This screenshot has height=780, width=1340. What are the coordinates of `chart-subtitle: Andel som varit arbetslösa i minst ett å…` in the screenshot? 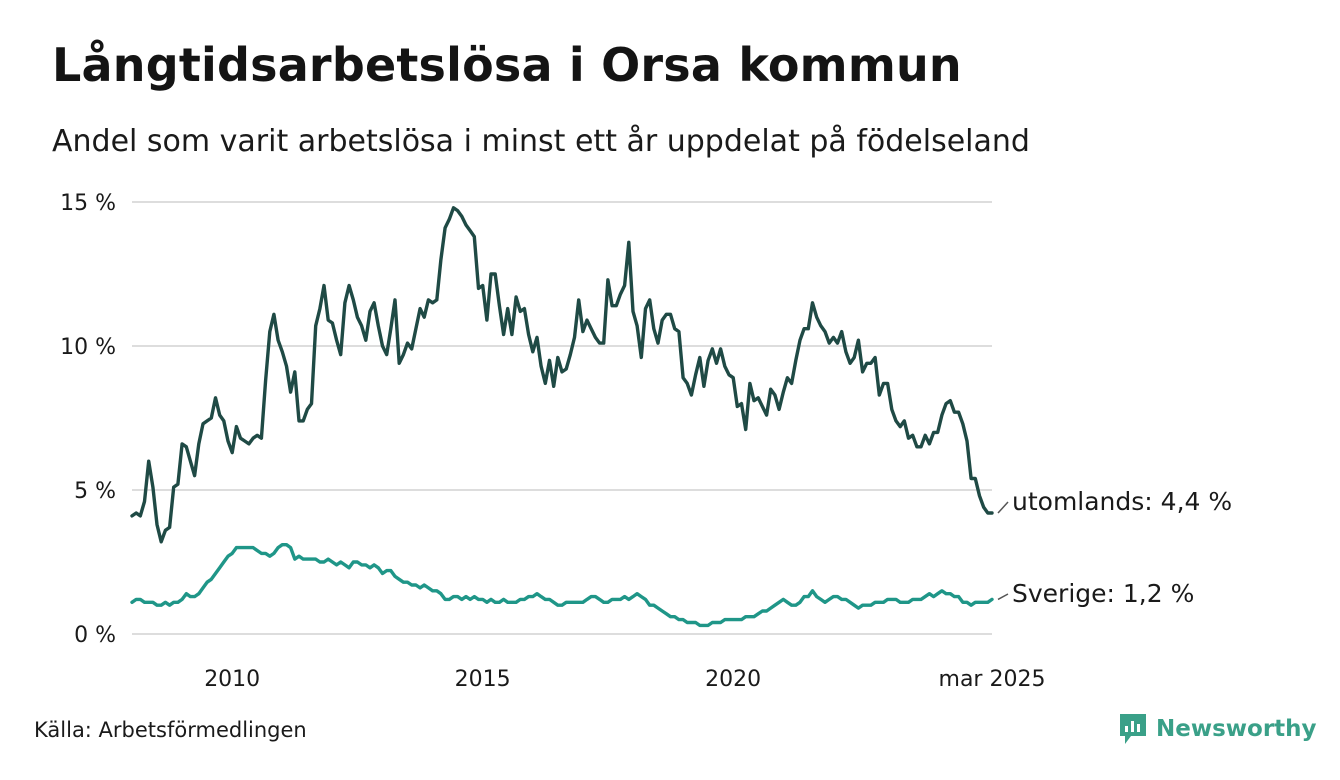 It's located at (541, 141).